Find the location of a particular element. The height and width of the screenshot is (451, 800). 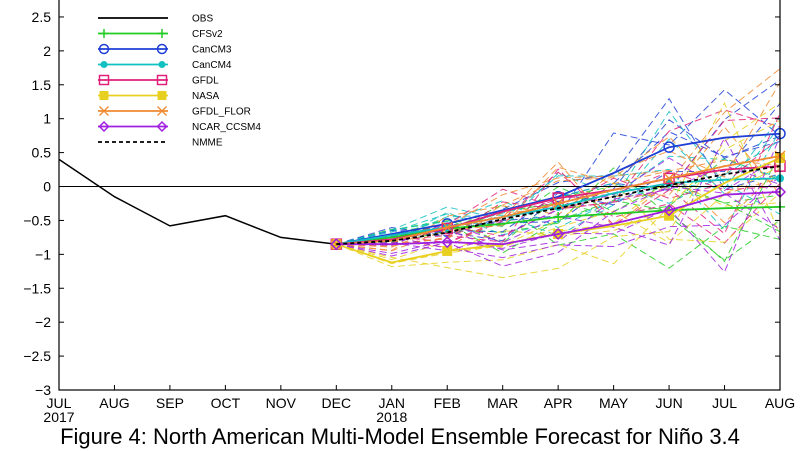

legend-item: GFDL_FLOR is located at coordinates (174, 112).